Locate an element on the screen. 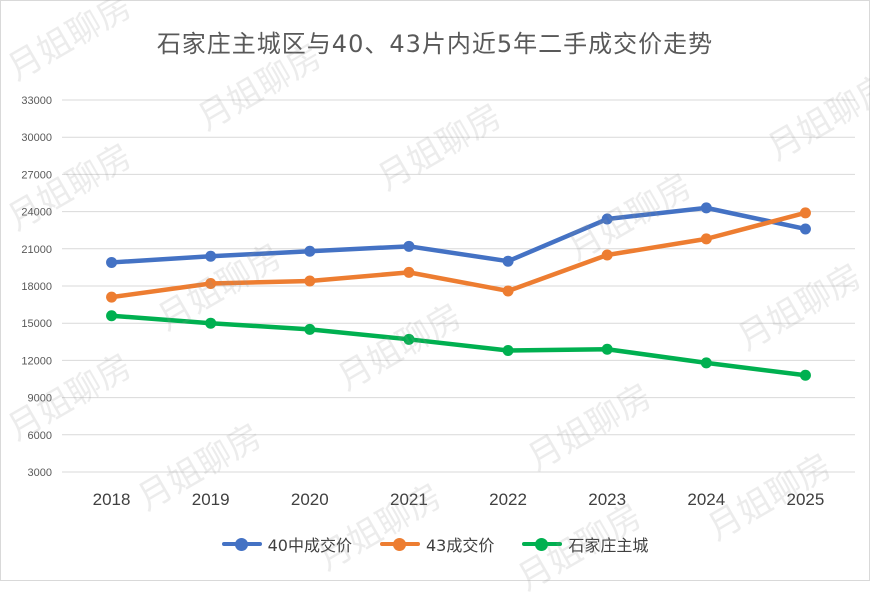  y-tick-label: 9000 is located at coordinates (40, 399).